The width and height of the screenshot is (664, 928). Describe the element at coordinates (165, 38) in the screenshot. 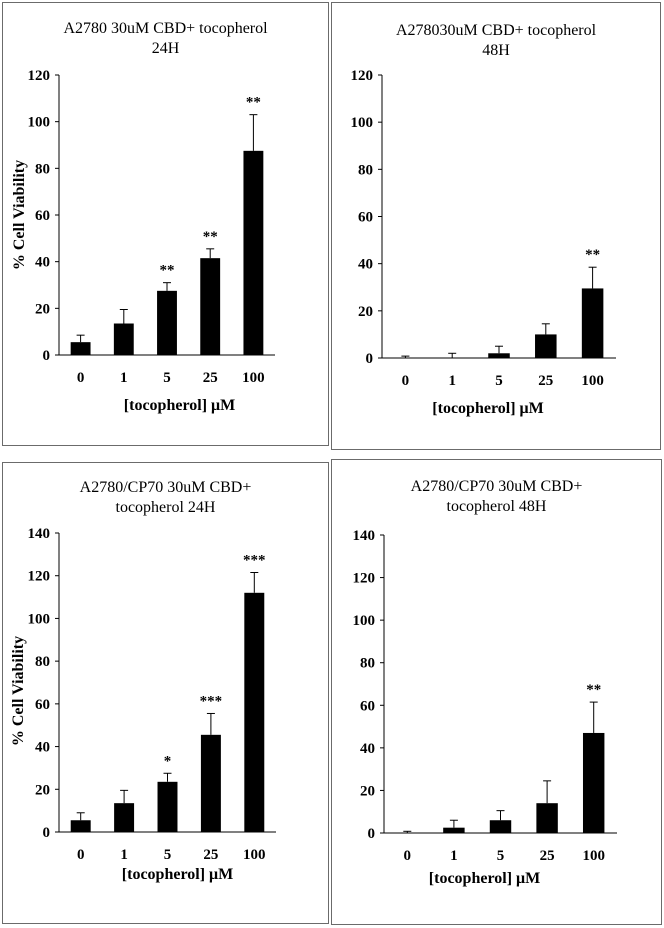

I see `chart-title: A2780 30uM CBD+ tocopherol 24H` at that location.